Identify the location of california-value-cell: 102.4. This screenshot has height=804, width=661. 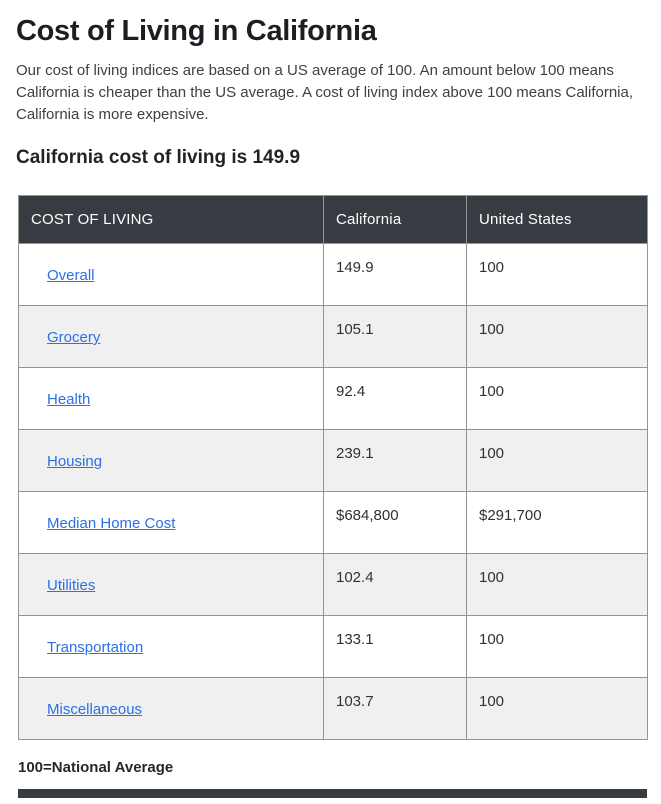
(395, 584).